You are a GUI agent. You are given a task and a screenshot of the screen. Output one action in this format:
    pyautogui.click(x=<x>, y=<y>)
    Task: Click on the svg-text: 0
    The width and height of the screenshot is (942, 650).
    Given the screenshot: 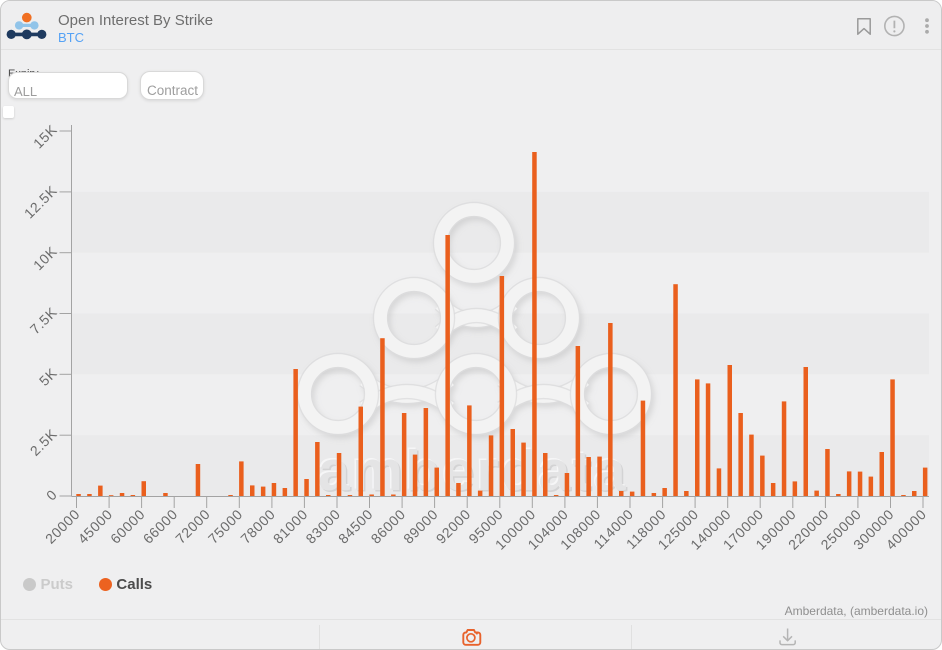 What is the action you would take?
    pyautogui.click(x=51, y=494)
    